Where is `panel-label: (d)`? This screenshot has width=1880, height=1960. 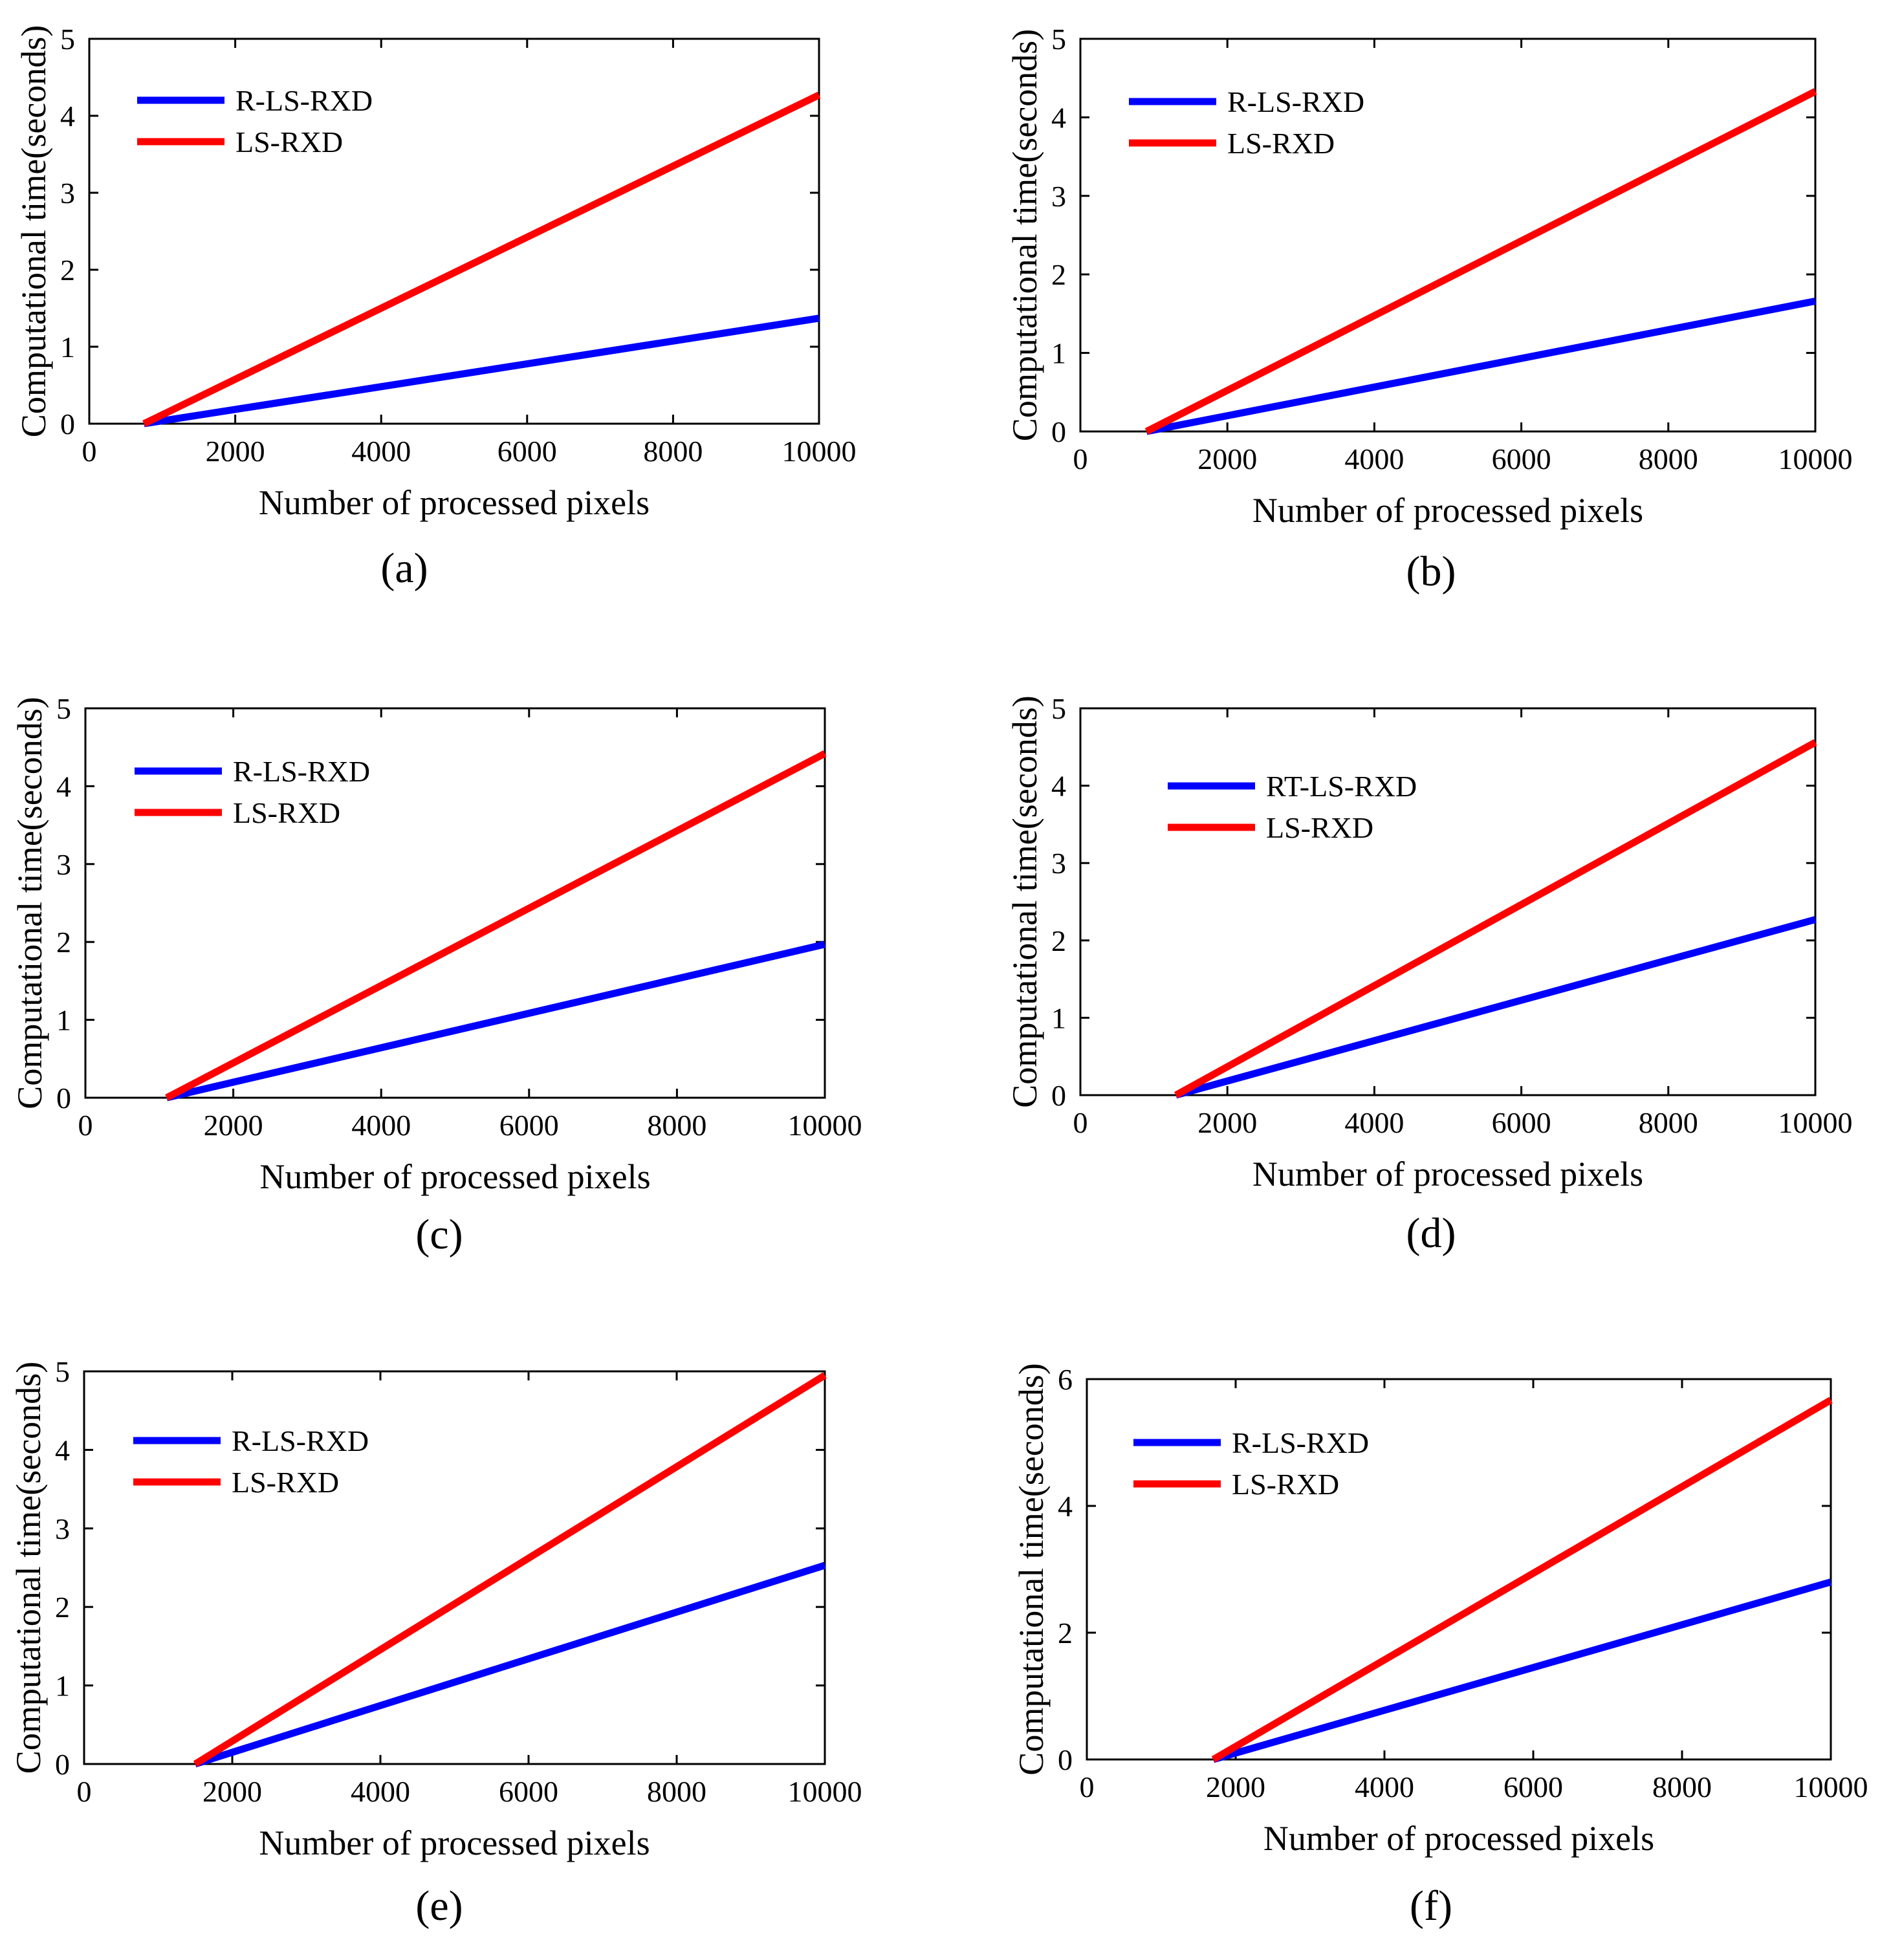 panel-label: (d) is located at coordinates (1431, 1233).